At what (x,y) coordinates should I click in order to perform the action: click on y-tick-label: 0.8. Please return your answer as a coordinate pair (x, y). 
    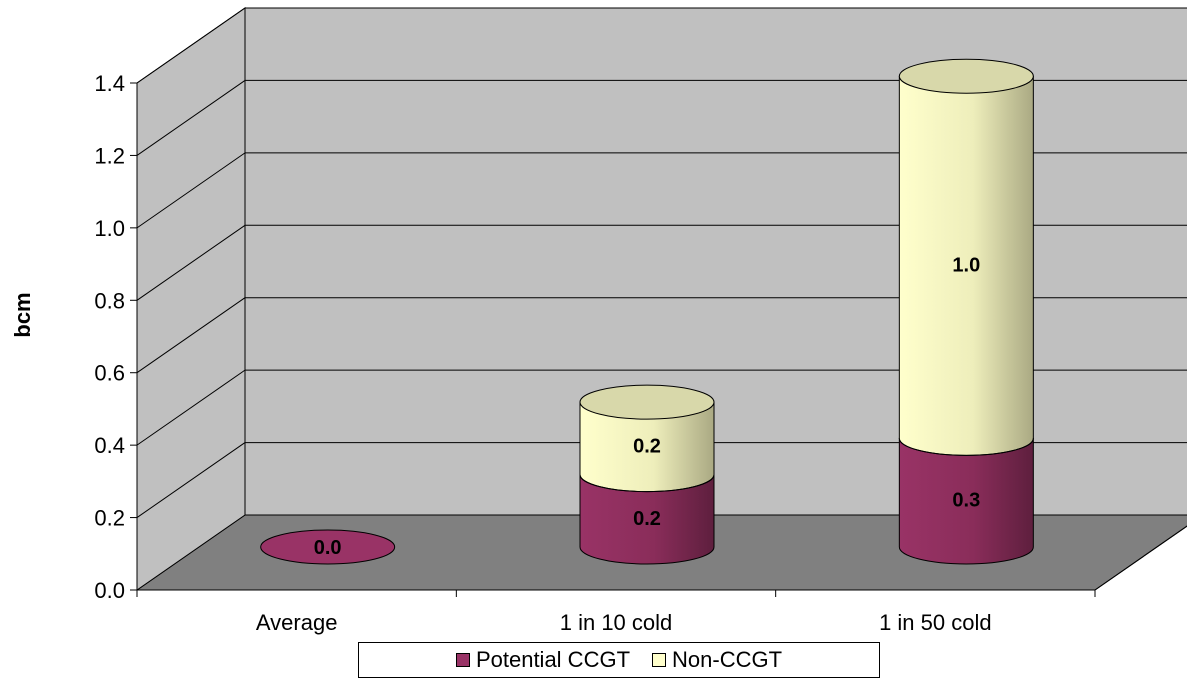
    Looking at the image, I should click on (109, 300).